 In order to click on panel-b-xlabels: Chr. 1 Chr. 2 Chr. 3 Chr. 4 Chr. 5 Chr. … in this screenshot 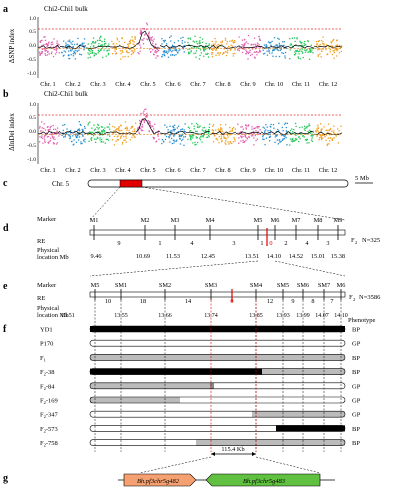, I will do `click(188, 170)`.